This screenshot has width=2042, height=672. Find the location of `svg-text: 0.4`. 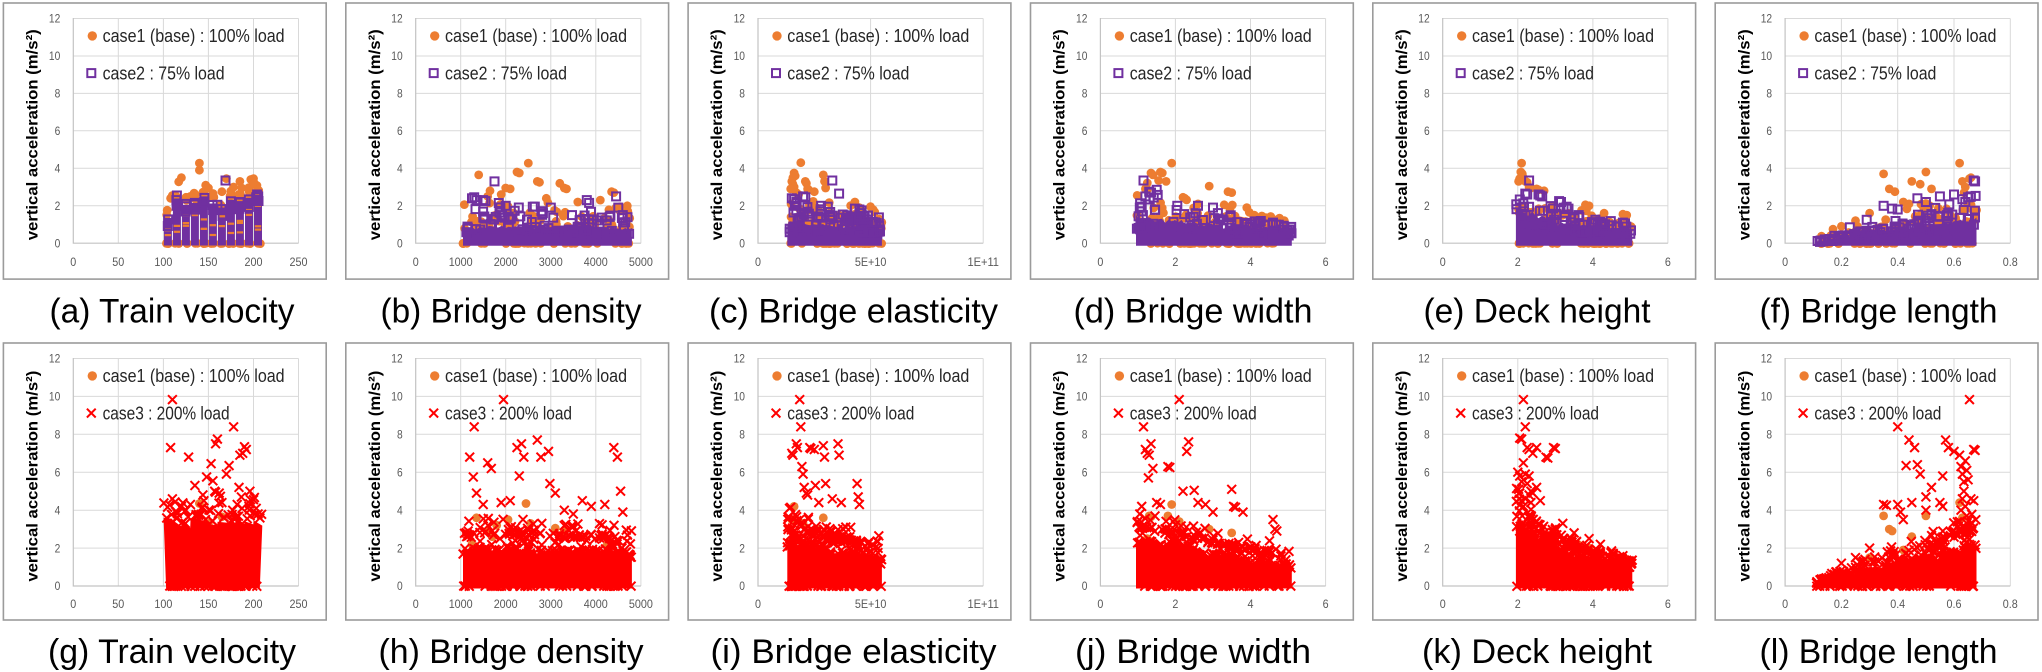

svg-text: 0.4 is located at coordinates (1897, 604).